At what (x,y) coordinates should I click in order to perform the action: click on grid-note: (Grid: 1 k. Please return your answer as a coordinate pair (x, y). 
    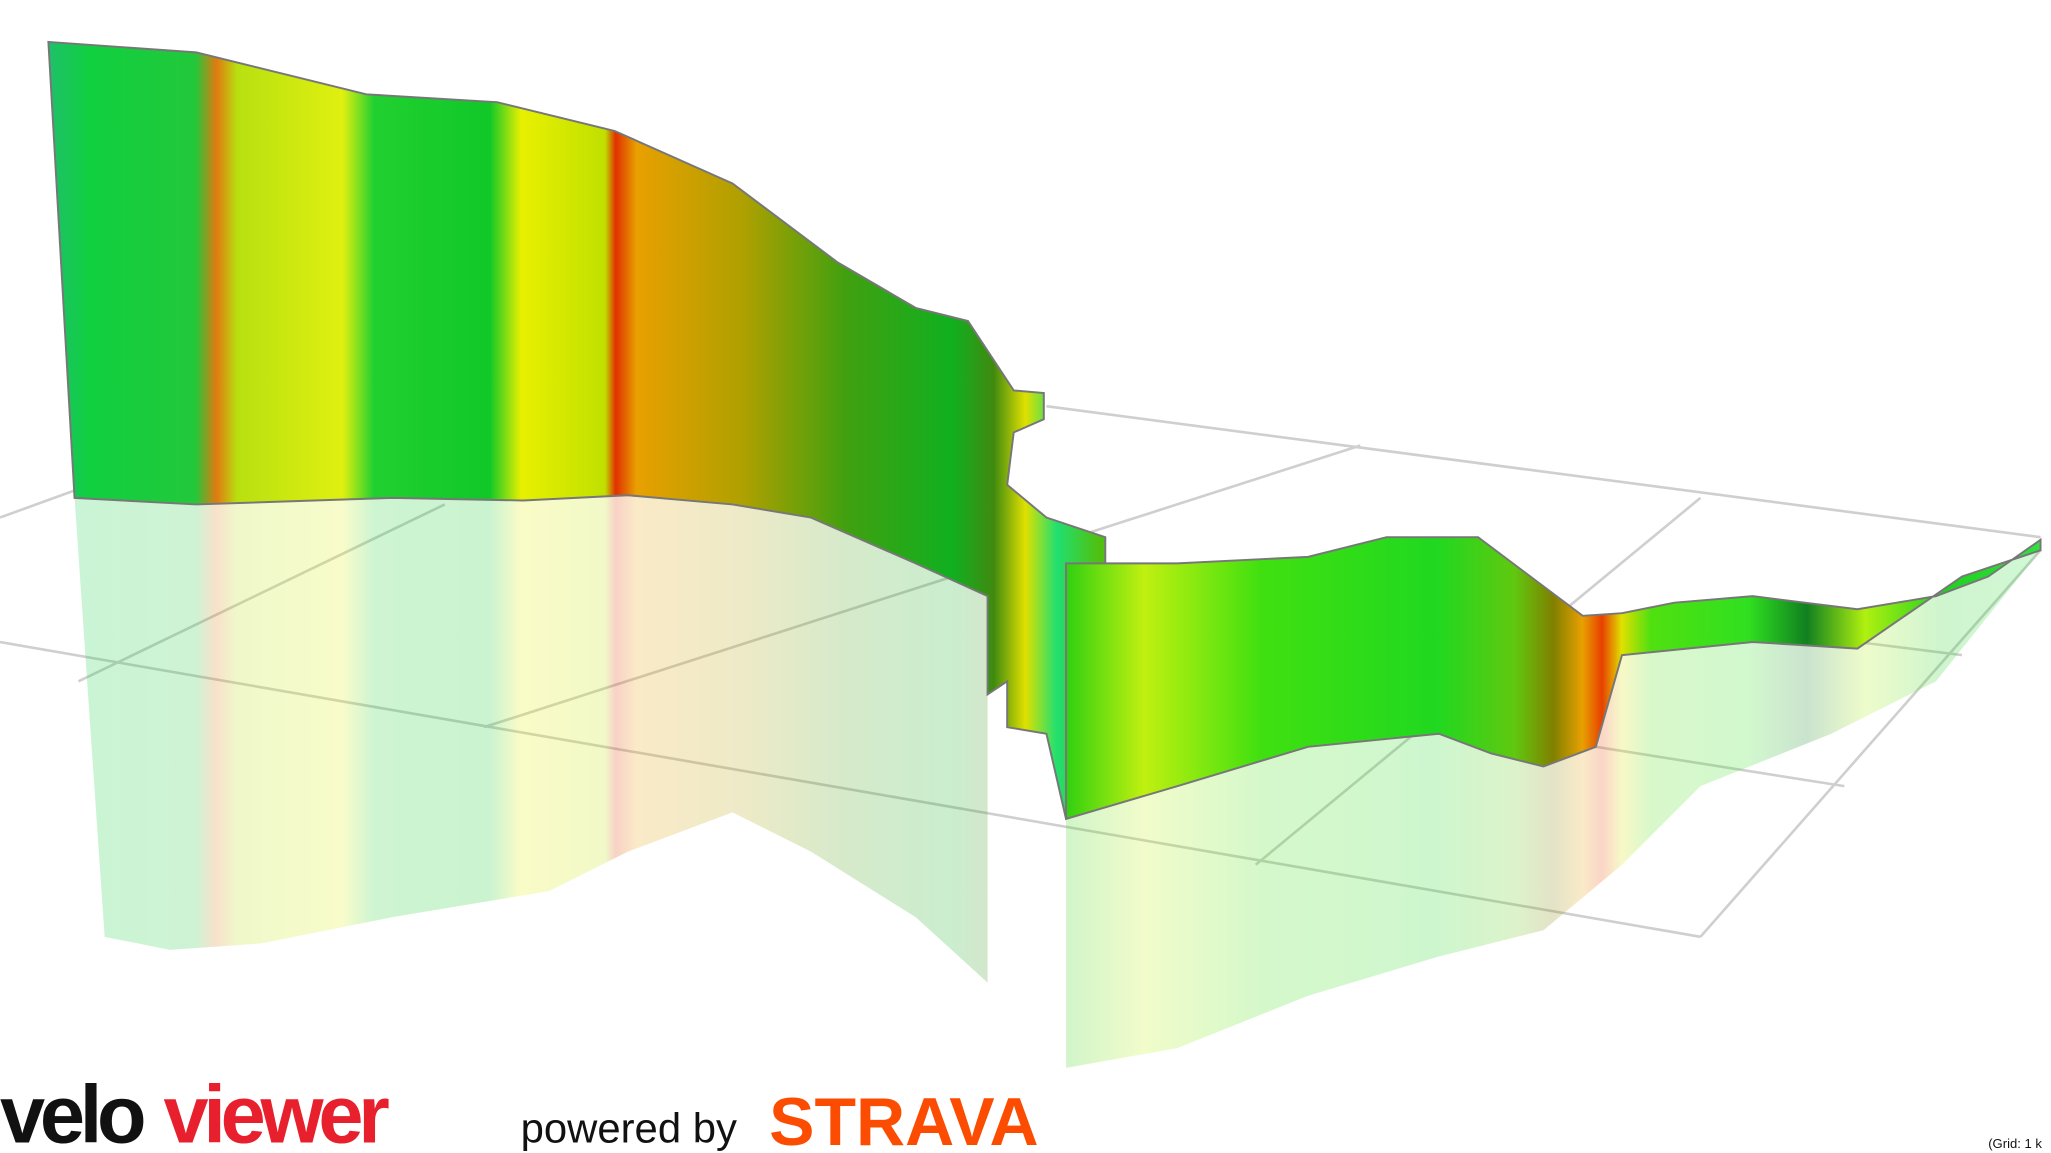
    Looking at the image, I should click on (2015, 1143).